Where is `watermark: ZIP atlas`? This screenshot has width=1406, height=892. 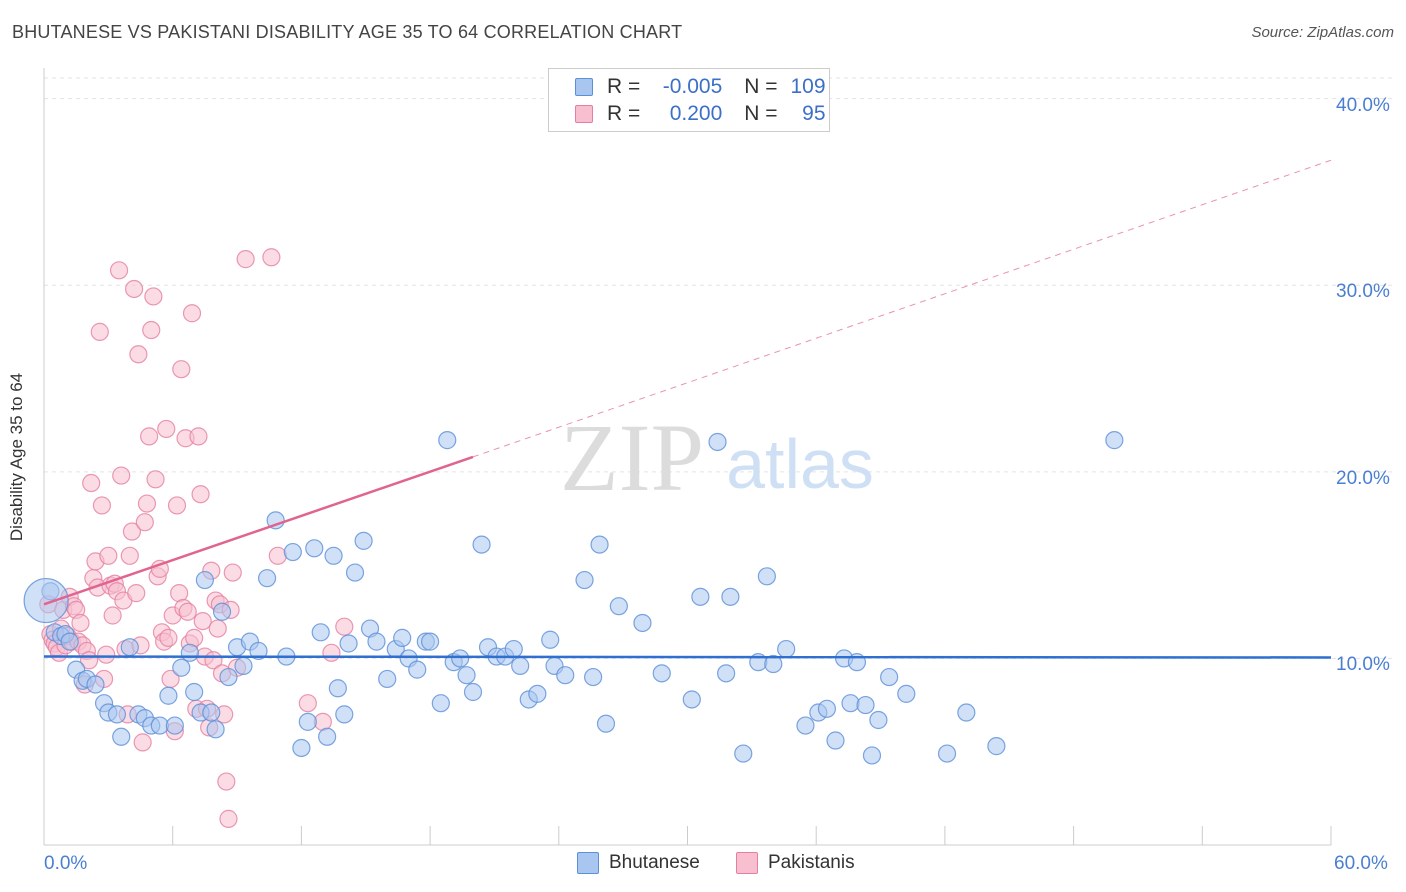 watermark: ZIP atlas is located at coordinates (717, 457).